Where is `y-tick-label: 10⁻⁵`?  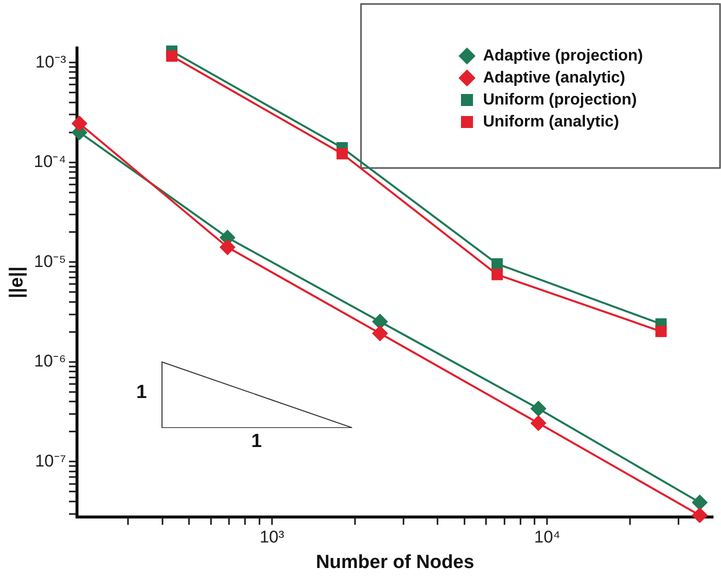 y-tick-label: 10⁻⁵ is located at coordinates (50, 261).